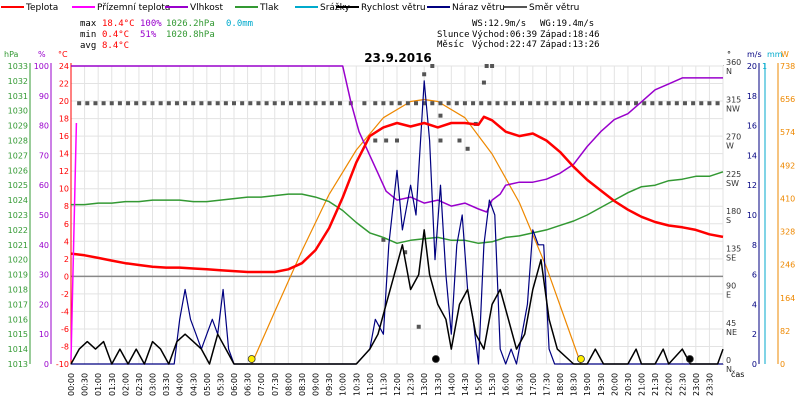 This screenshot has height=400, width=800. What do you see at coordinates (470, 359) in the screenshot?
I see `marker-layer` at bounding box center [470, 359].